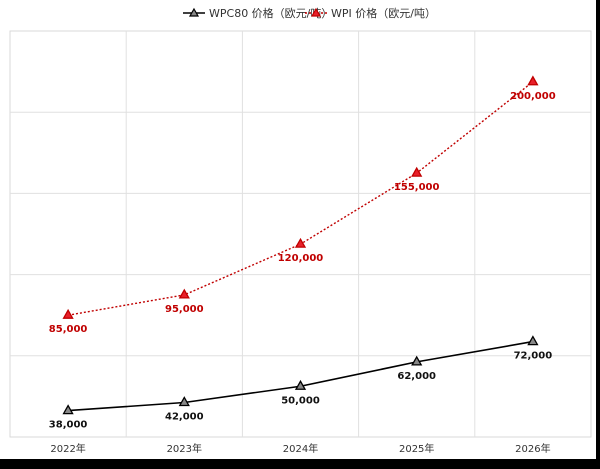 This screenshot has height=469, width=600. Describe the element at coordinates (67, 448) in the screenshot. I see `x-tick-label: 2022年` at that location.